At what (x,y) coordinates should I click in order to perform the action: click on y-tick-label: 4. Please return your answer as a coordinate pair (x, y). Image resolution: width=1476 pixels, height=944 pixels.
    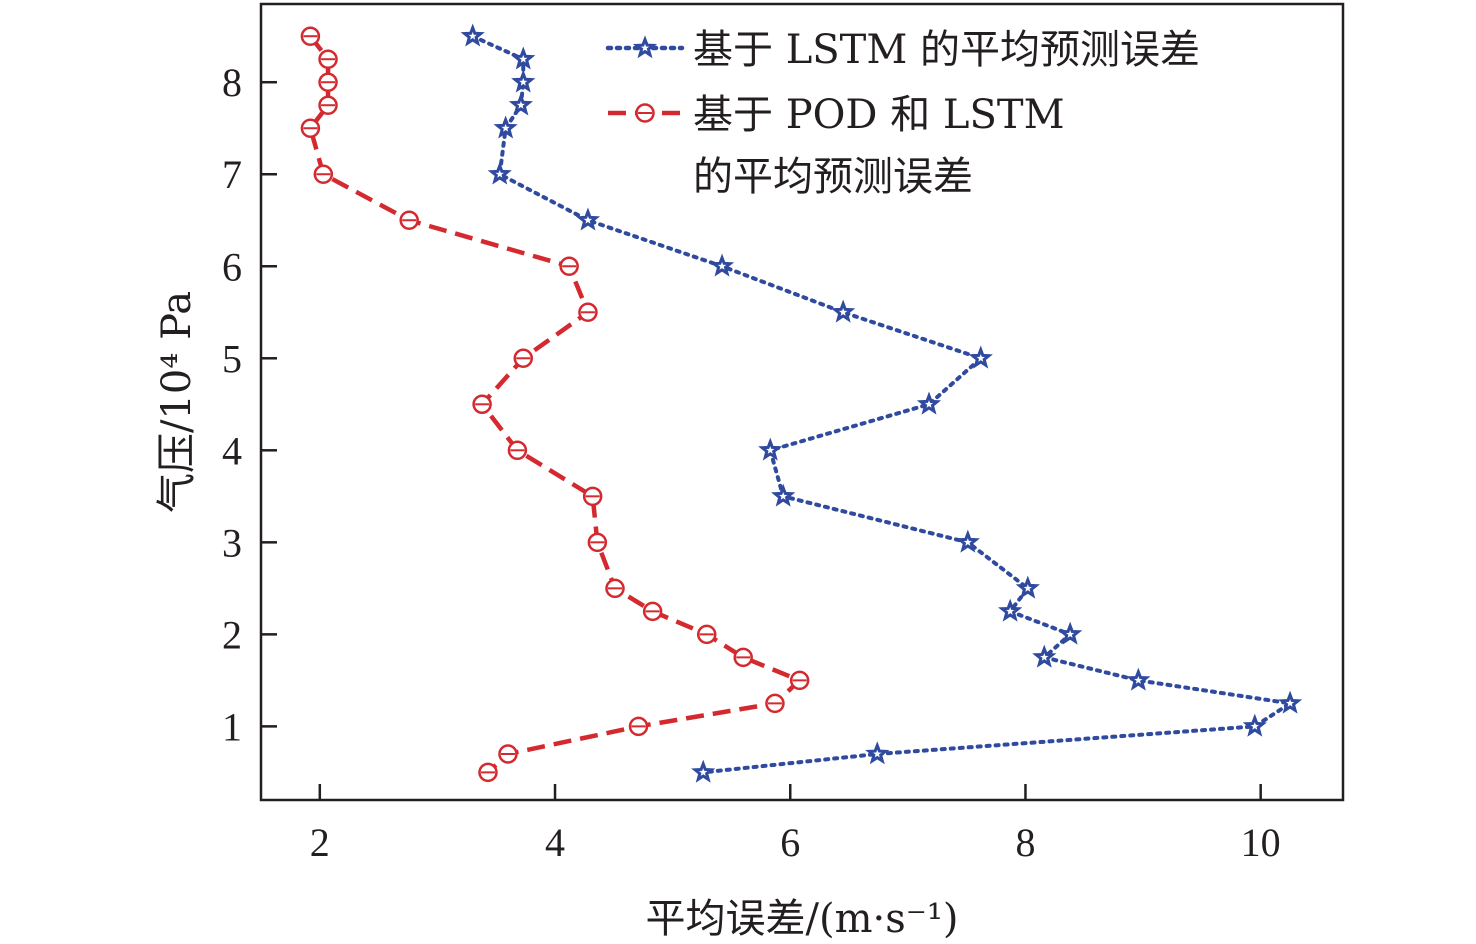
    Looking at the image, I should click on (232, 450).